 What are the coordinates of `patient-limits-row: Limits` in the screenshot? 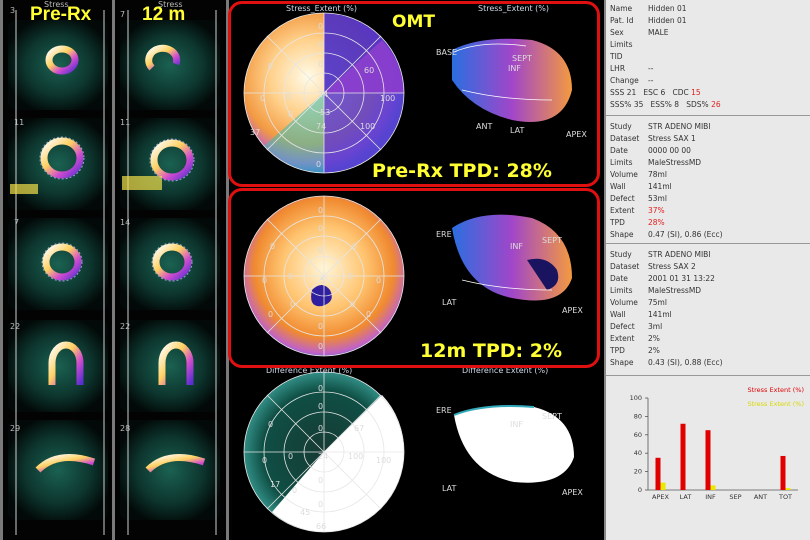 It's located at (621, 44).